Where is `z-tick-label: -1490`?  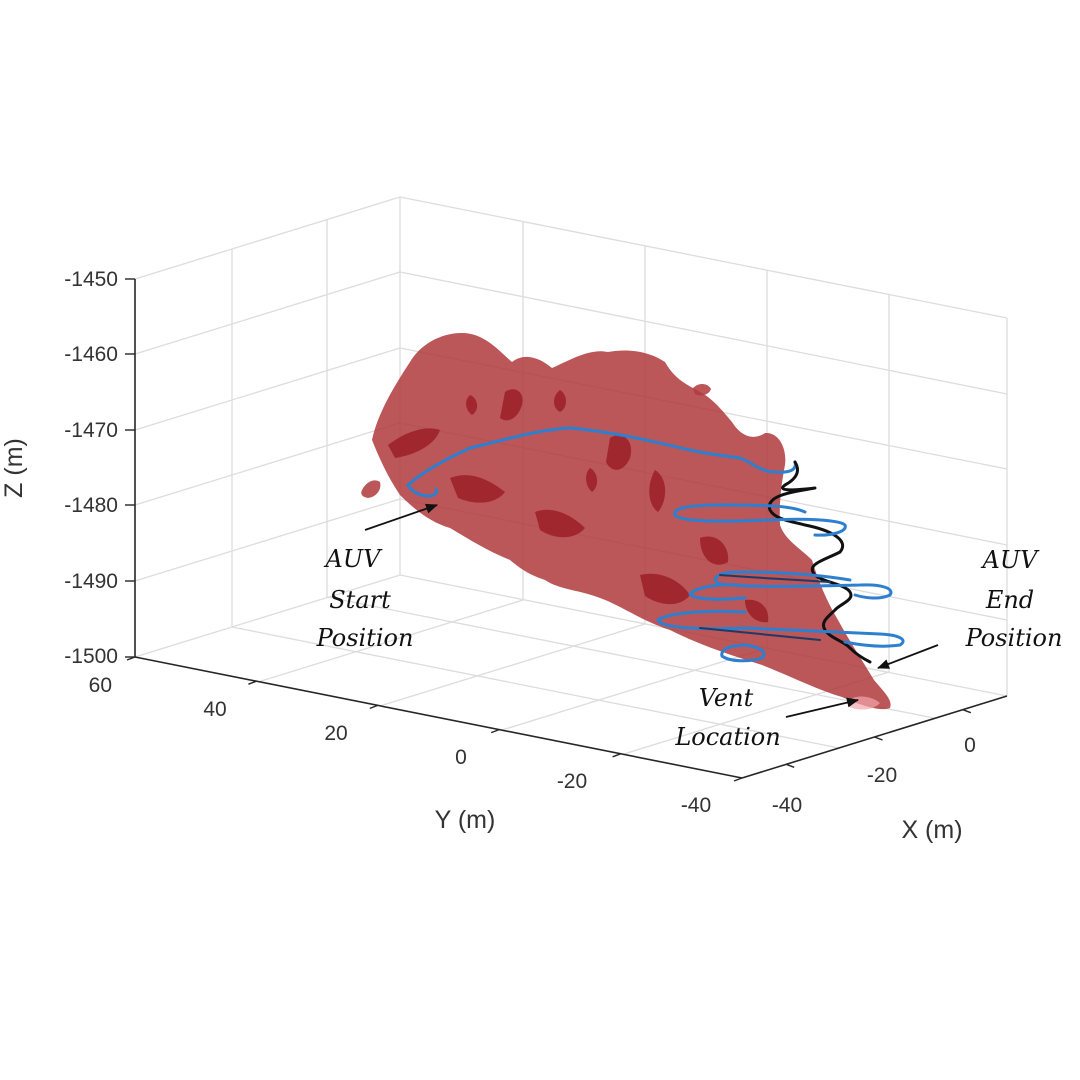 z-tick-label: -1490 is located at coordinates (91, 581).